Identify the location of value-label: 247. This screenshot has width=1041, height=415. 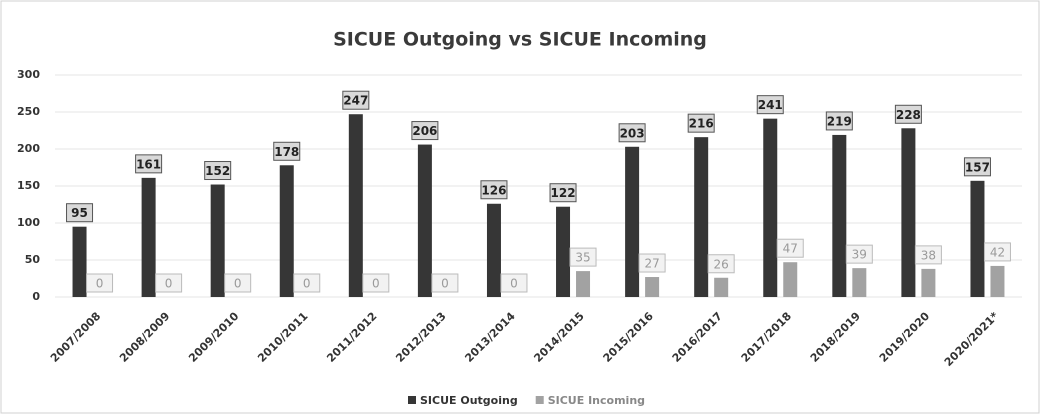
(355, 101).